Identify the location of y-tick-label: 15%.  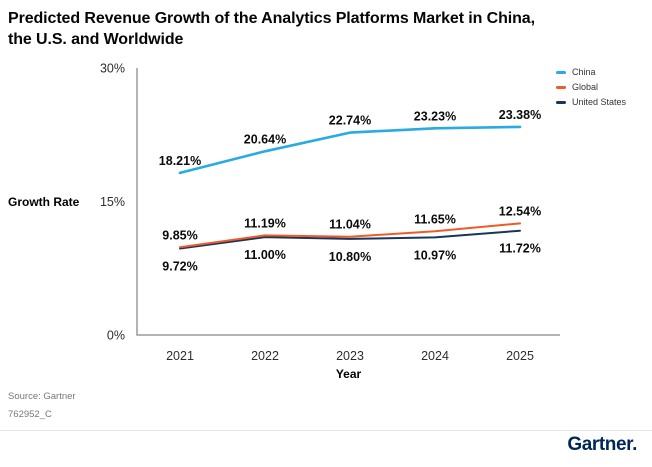
(112, 202).